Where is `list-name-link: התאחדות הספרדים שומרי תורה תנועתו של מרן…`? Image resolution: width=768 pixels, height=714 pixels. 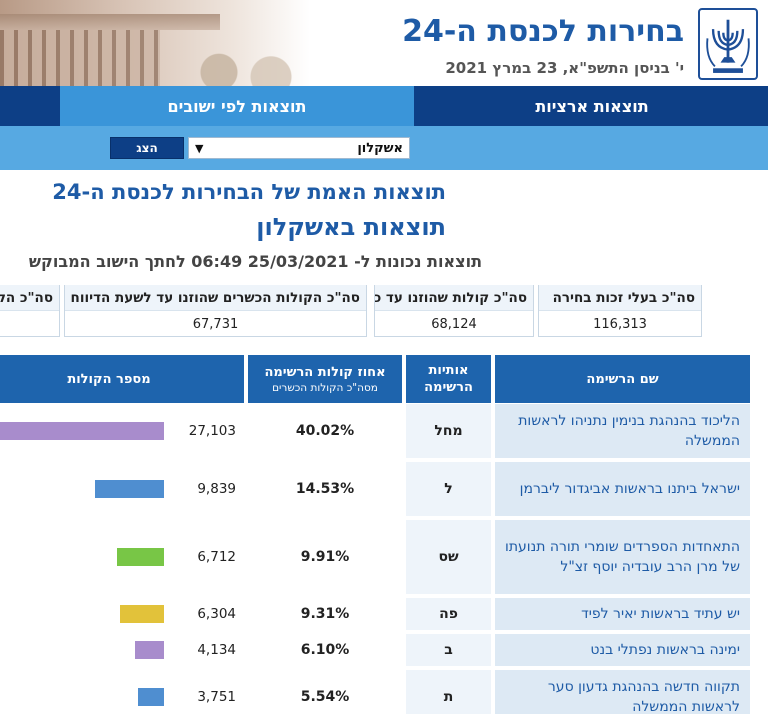 list-name-link: התאחדות הספרדים שומרי תורה תנועתו של מרן… is located at coordinates (622, 557).